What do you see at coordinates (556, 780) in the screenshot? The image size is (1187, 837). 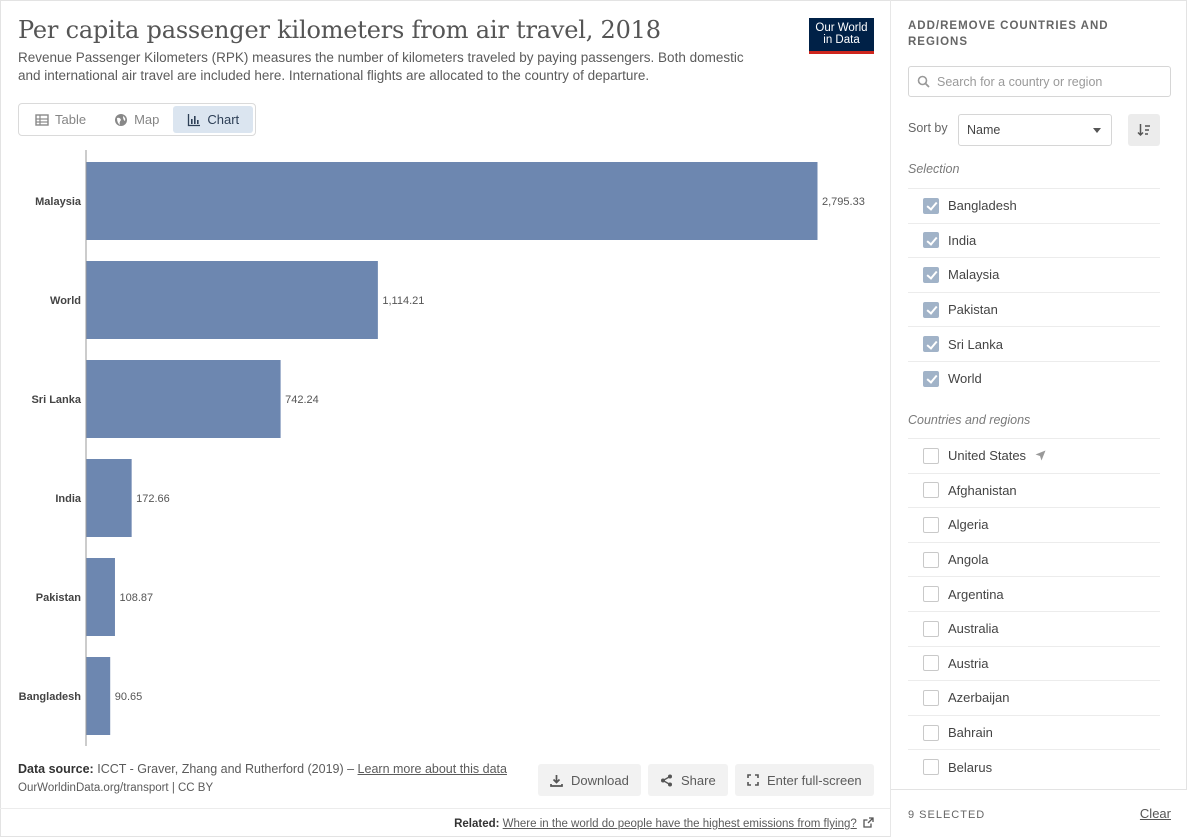 I see `download-icon` at bounding box center [556, 780].